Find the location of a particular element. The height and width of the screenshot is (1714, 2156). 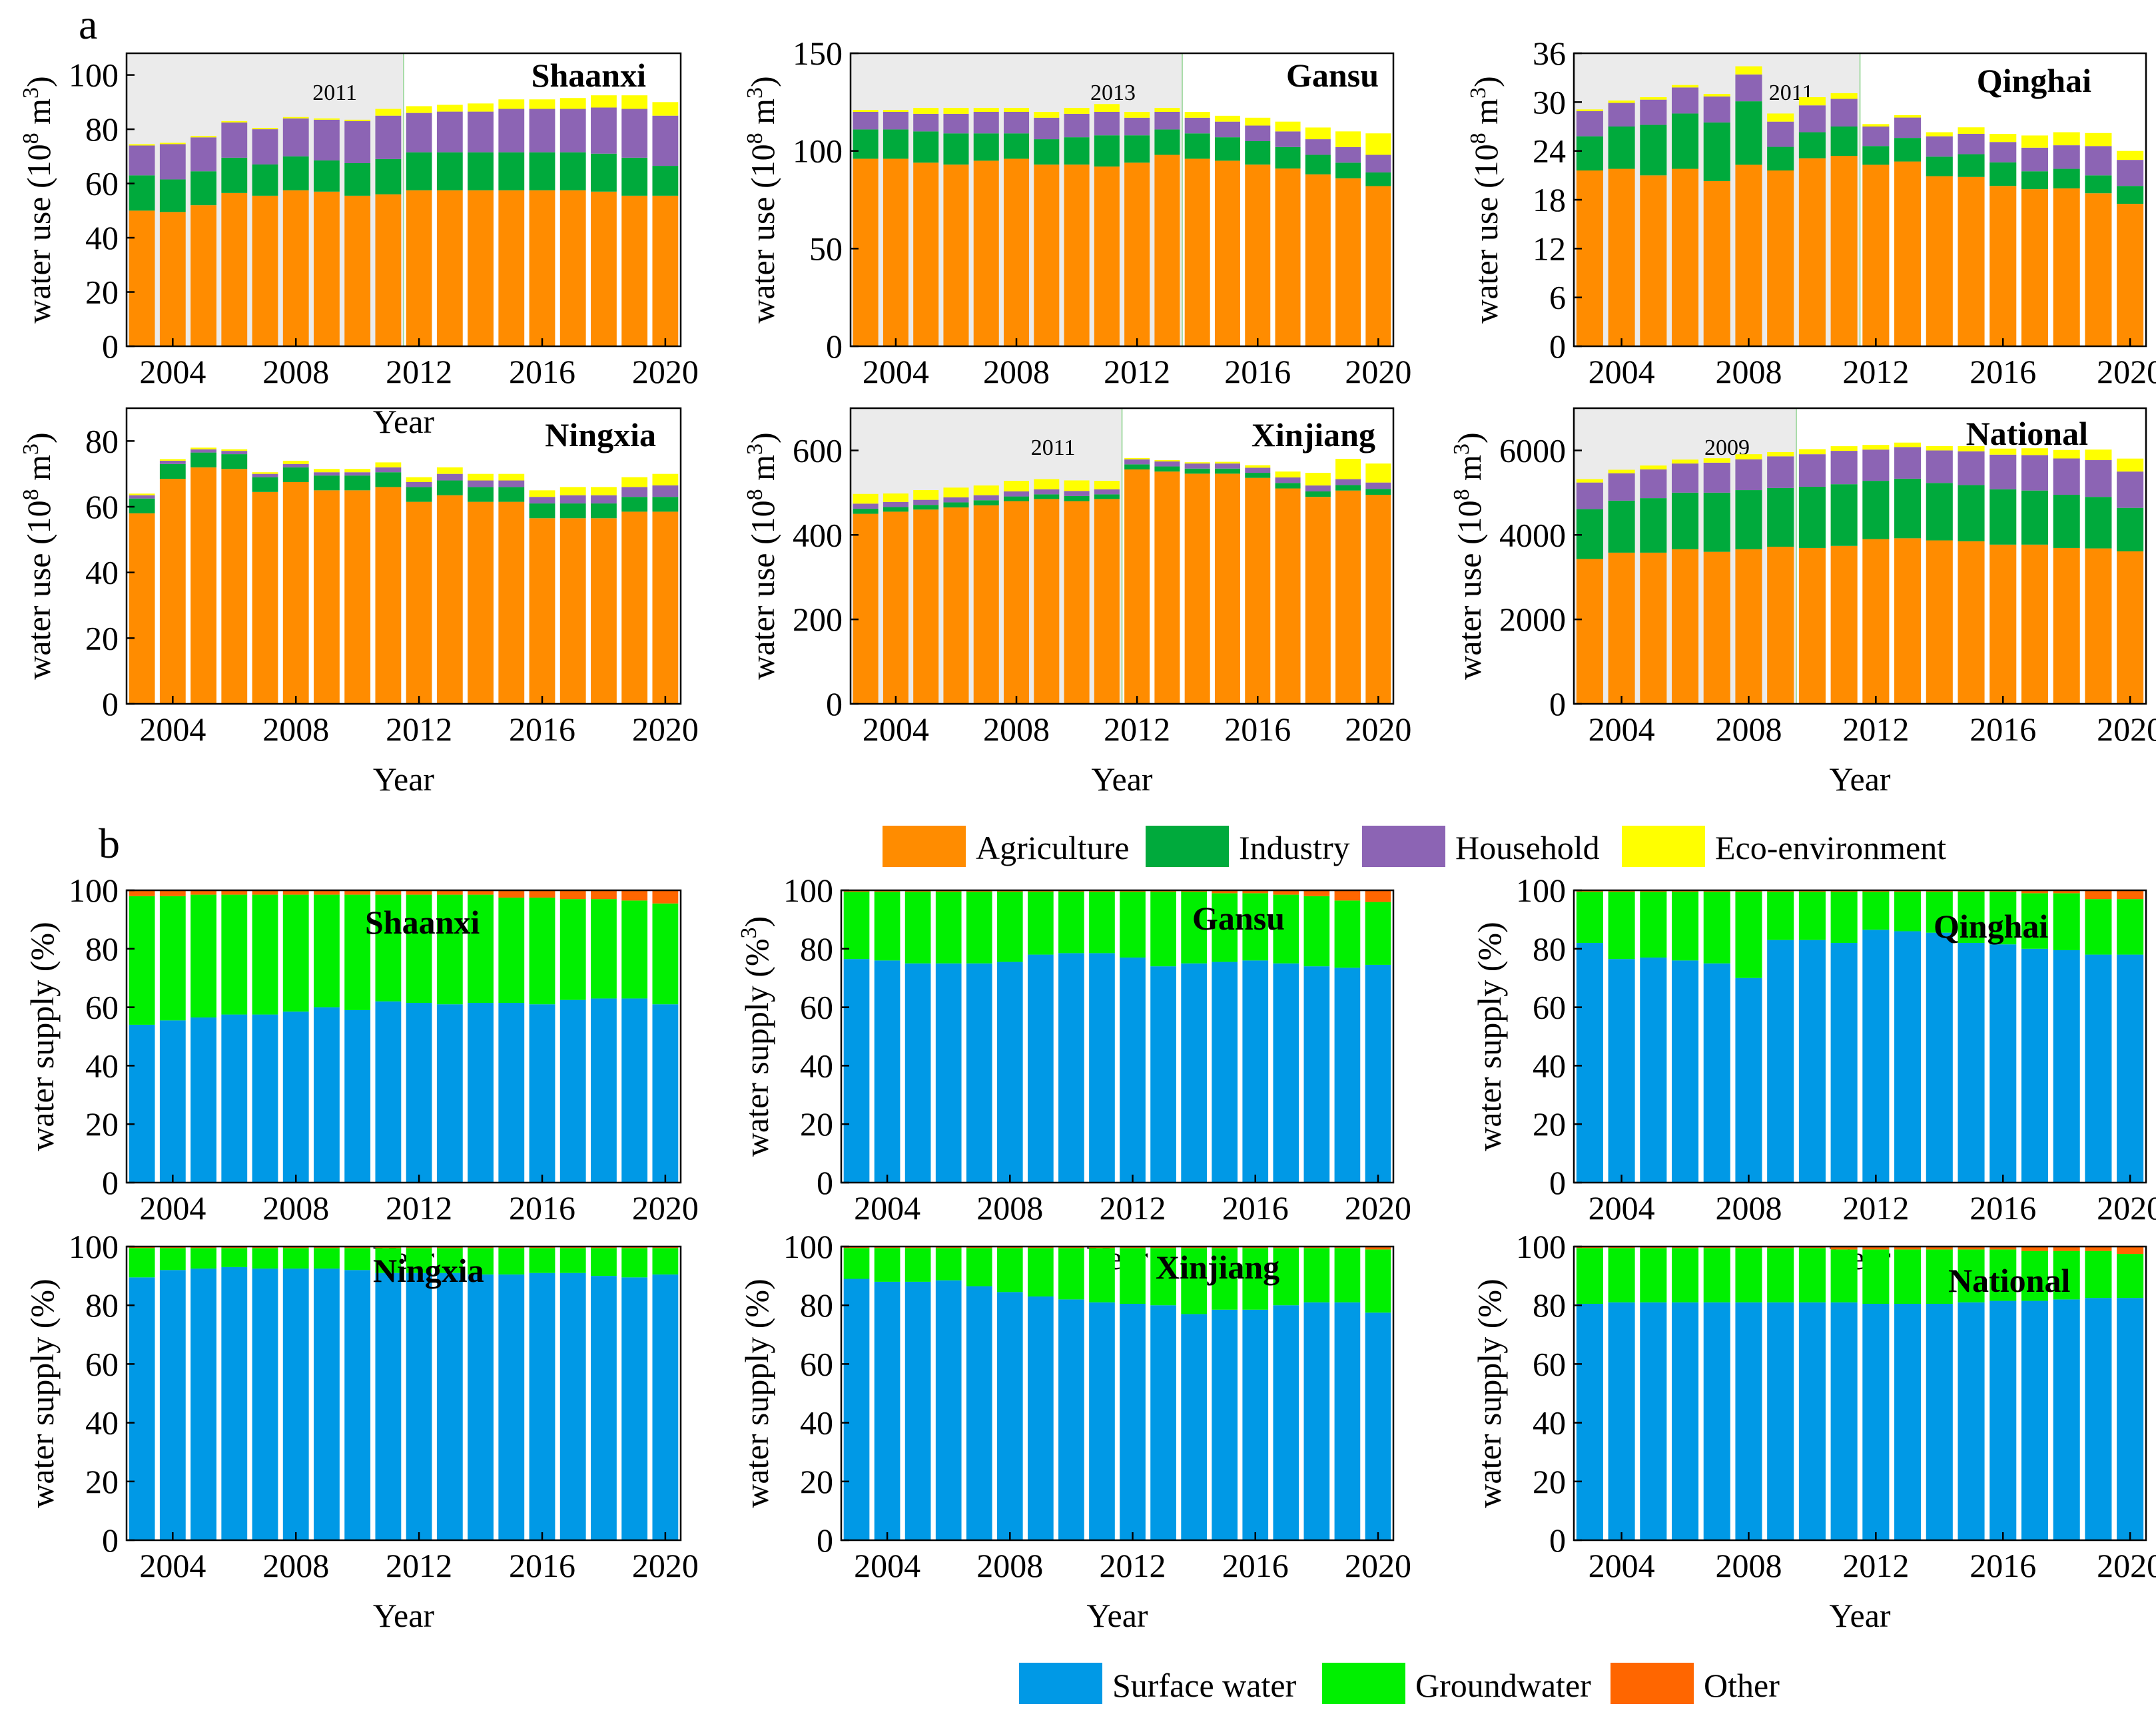

bar-household-2013 is located at coordinates (1908, 128).